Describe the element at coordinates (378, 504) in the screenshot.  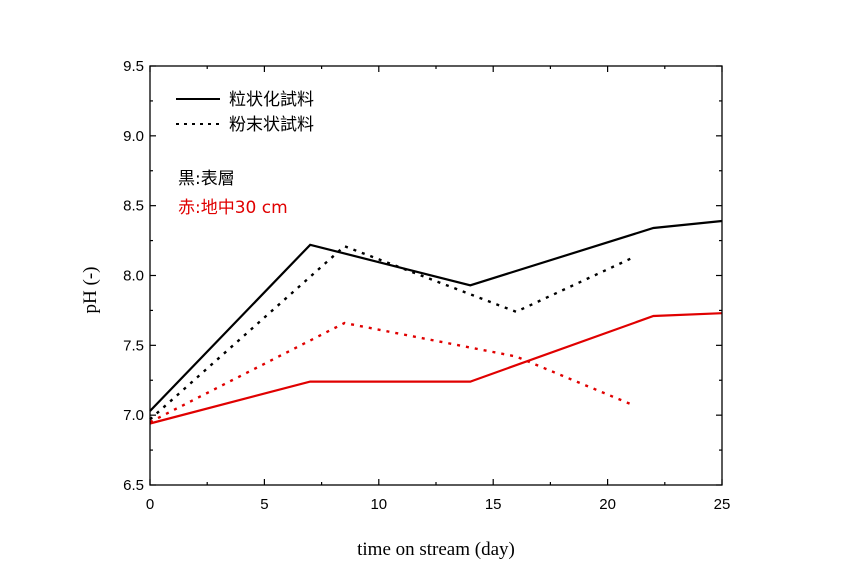
I see `x-tick-label: 10` at that location.